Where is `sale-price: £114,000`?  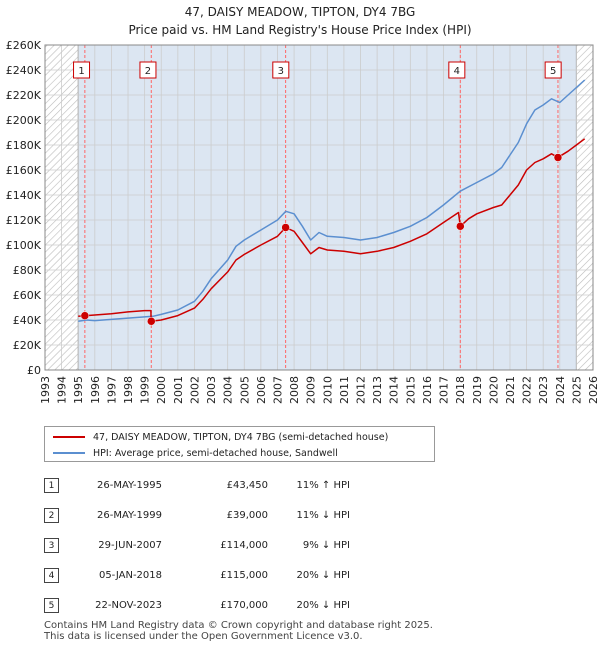
sale-price: £114,000 is located at coordinates (244, 545).